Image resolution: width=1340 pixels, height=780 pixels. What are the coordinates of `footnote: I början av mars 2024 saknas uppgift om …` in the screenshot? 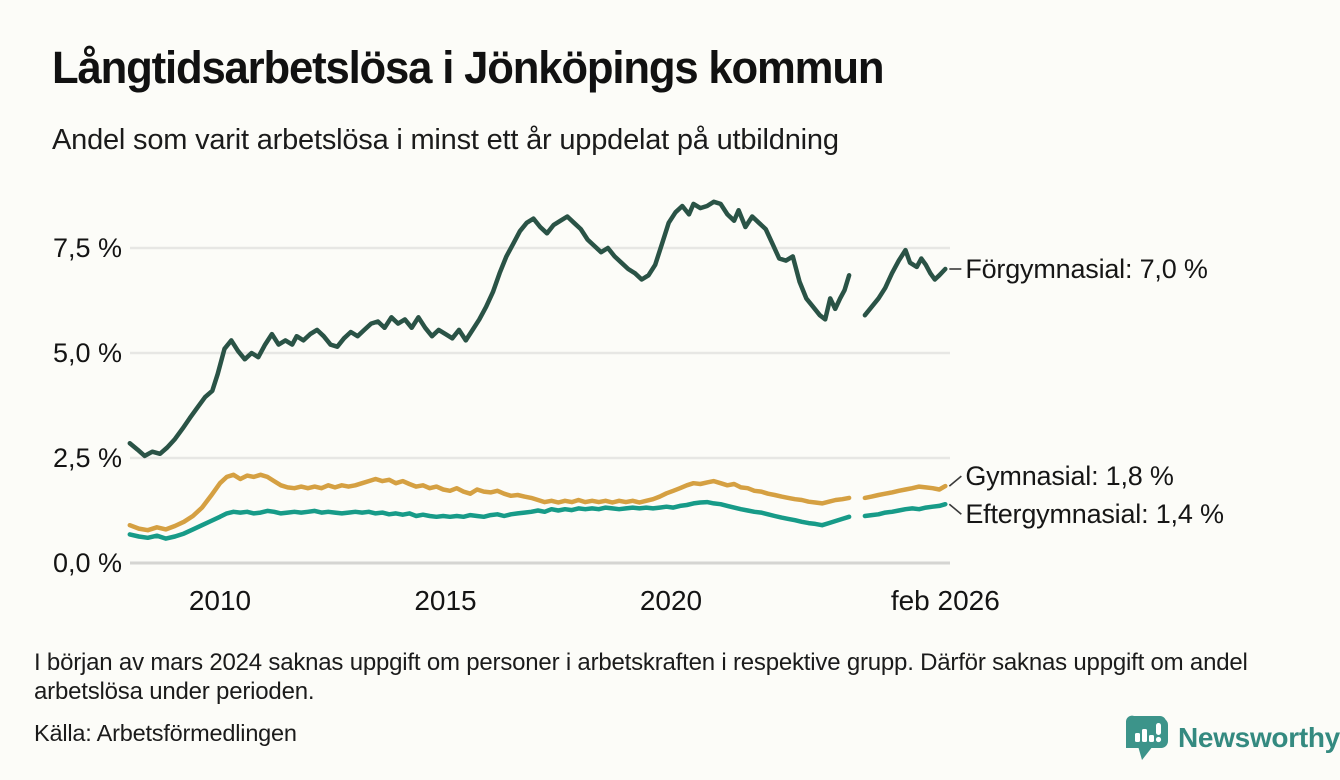 It's located at (641, 677).